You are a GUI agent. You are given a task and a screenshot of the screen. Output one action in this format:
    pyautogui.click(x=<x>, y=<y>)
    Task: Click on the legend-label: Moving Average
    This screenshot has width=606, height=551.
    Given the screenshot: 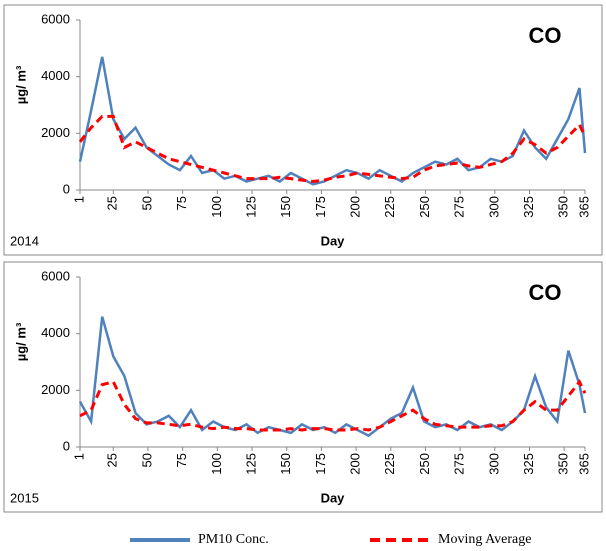 What is the action you would take?
    pyautogui.click(x=484, y=539)
    